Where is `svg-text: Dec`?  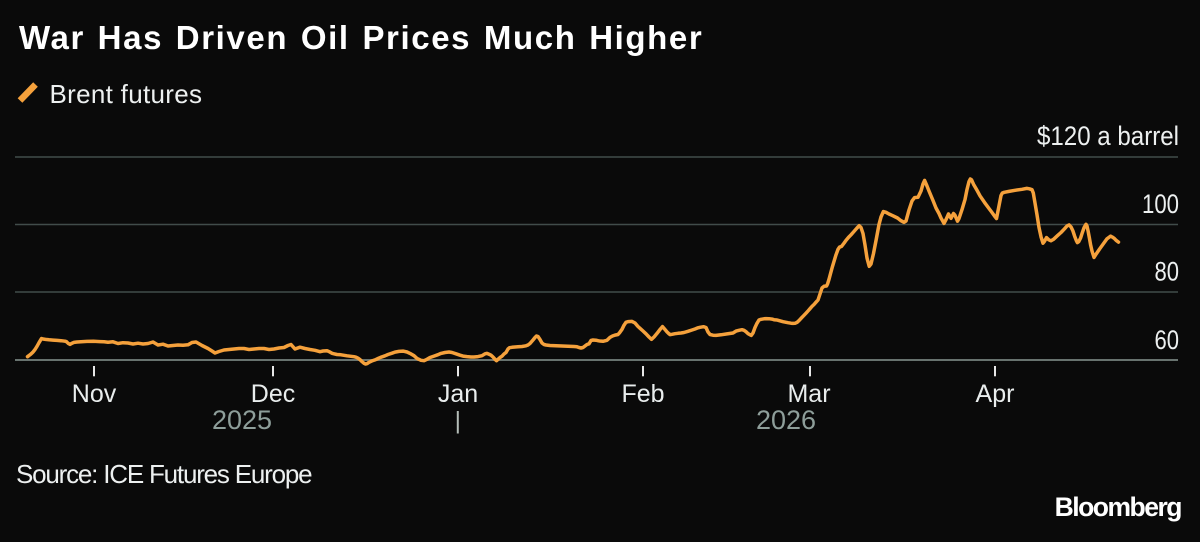 svg-text: Dec is located at coordinates (273, 394).